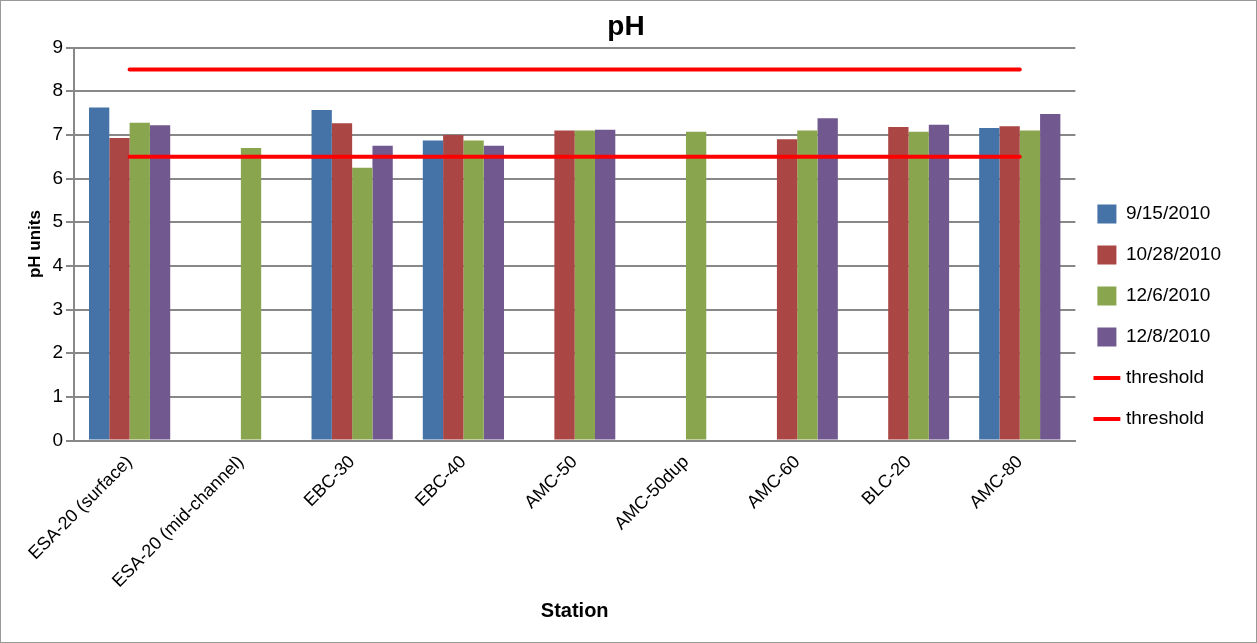 The width and height of the screenshot is (1257, 643). I want to click on y-tick-label: 6, so click(57, 177).